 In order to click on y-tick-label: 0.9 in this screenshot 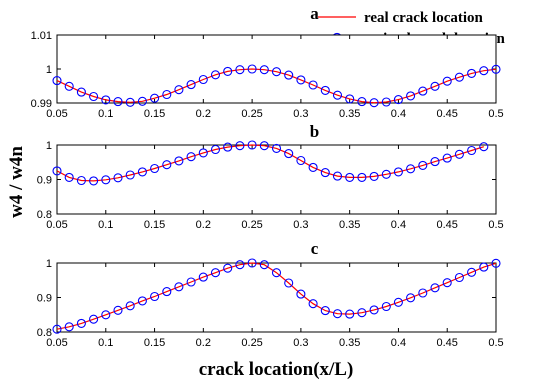, I will do `click(44, 181)`.